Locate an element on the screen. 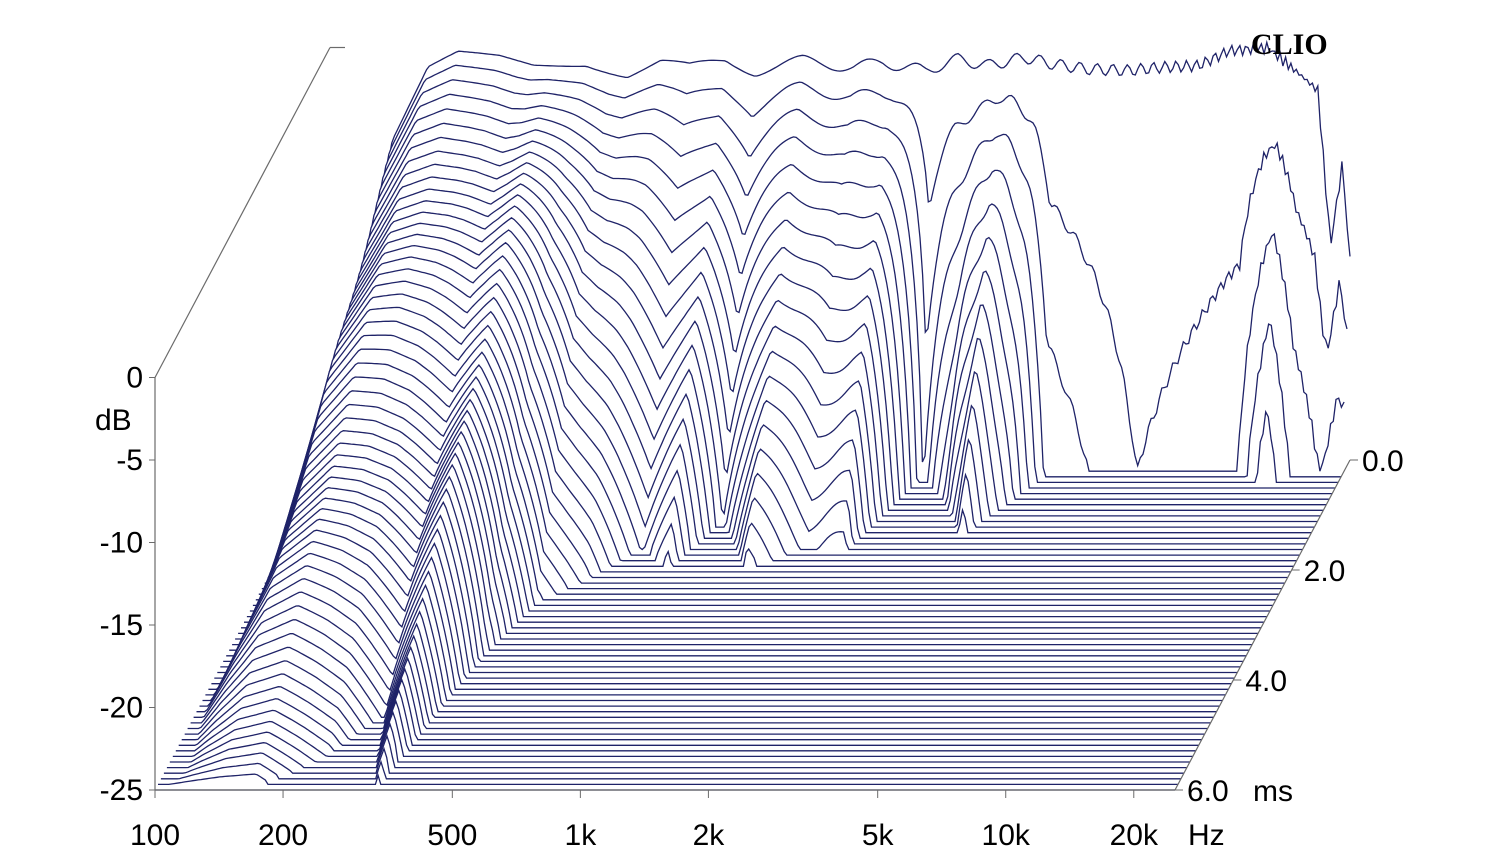  t-tick-label-3: 6.0 is located at coordinates (1208, 791).